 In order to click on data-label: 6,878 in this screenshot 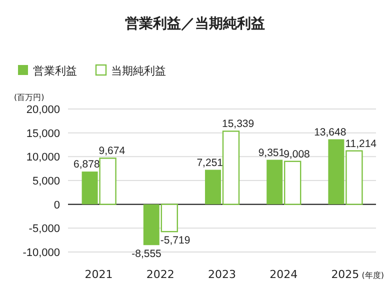, I will do `click(87, 164)`.